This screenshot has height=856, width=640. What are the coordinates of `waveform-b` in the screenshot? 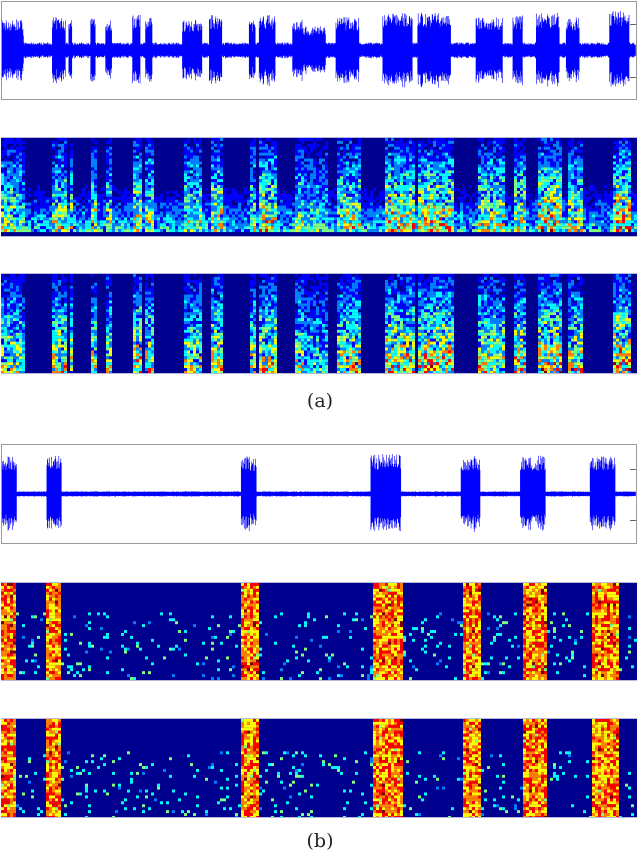 It's located at (319, 494).